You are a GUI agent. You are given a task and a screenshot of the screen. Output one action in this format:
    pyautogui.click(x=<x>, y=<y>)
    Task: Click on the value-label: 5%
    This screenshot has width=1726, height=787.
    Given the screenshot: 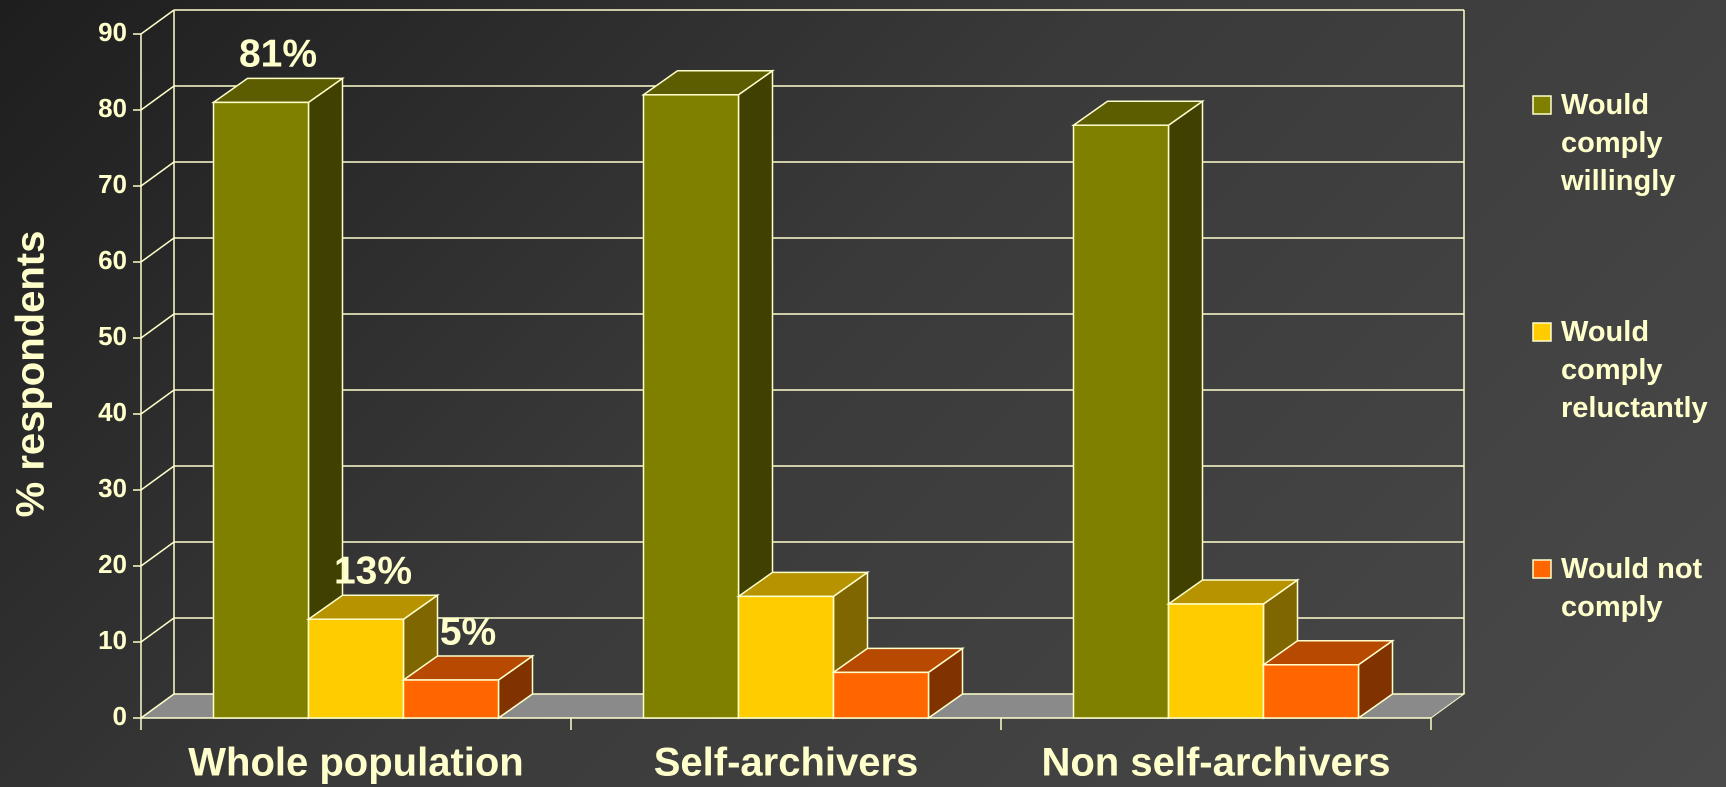 What is the action you would take?
    pyautogui.click(x=468, y=631)
    